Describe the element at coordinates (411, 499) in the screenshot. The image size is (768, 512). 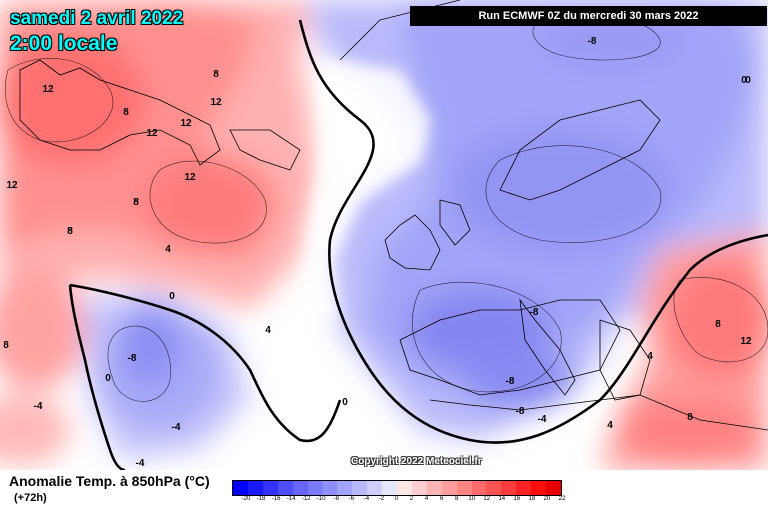
I see `scale-tick-label: 2` at that location.